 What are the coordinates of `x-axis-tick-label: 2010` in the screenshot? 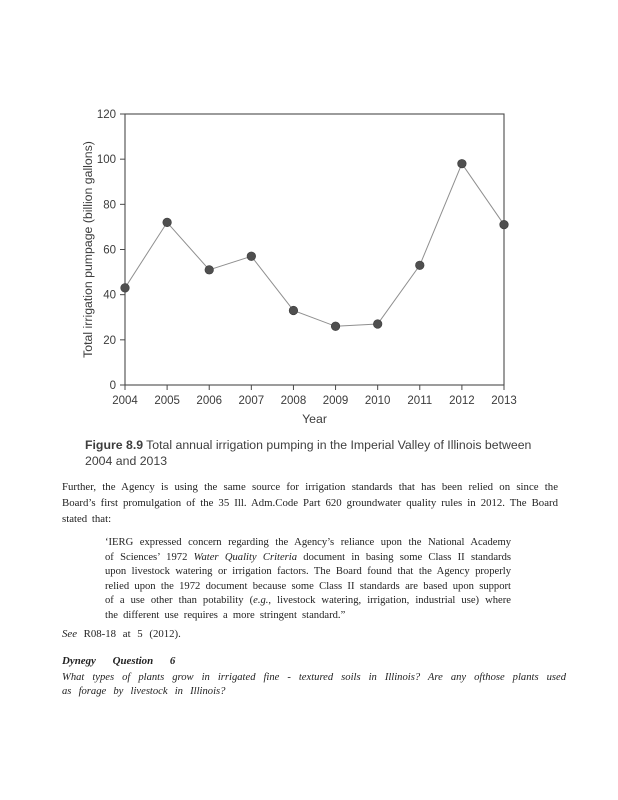 It's located at (378, 401).